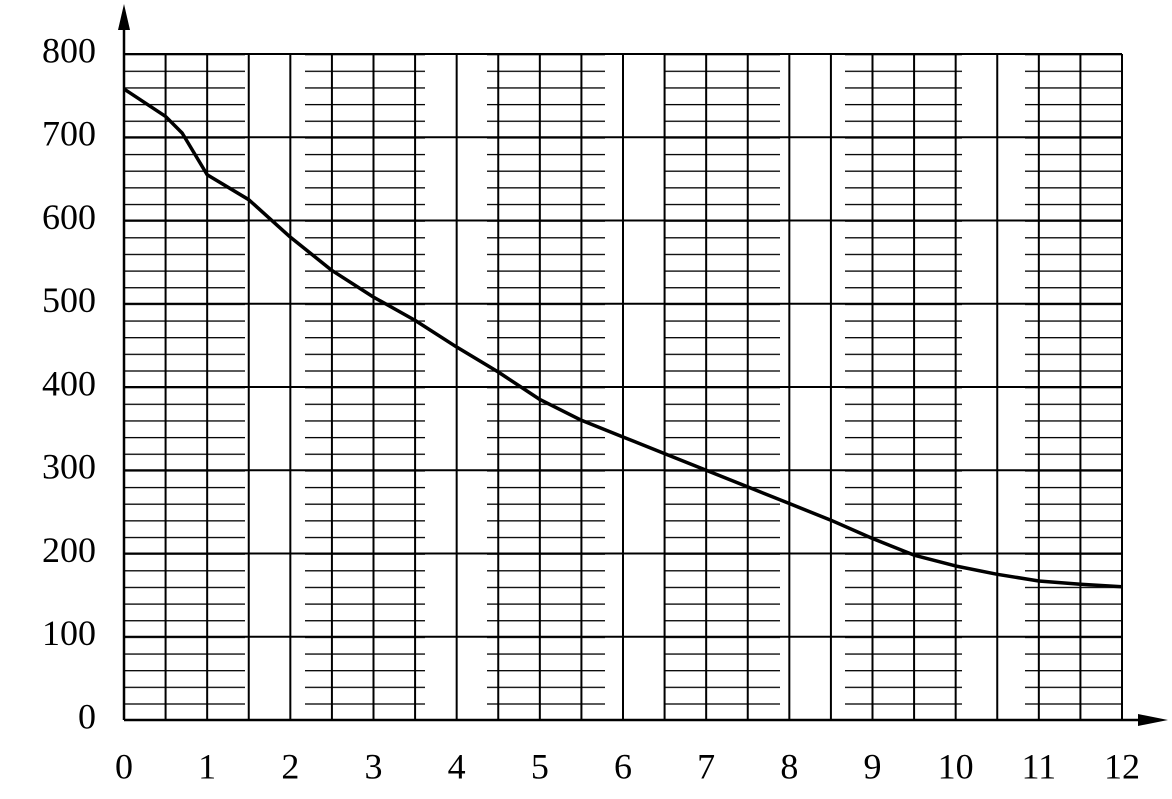 The height and width of the screenshot is (799, 1172). What do you see at coordinates (69, 550) in the screenshot?
I see `y-tick-label: 200` at bounding box center [69, 550].